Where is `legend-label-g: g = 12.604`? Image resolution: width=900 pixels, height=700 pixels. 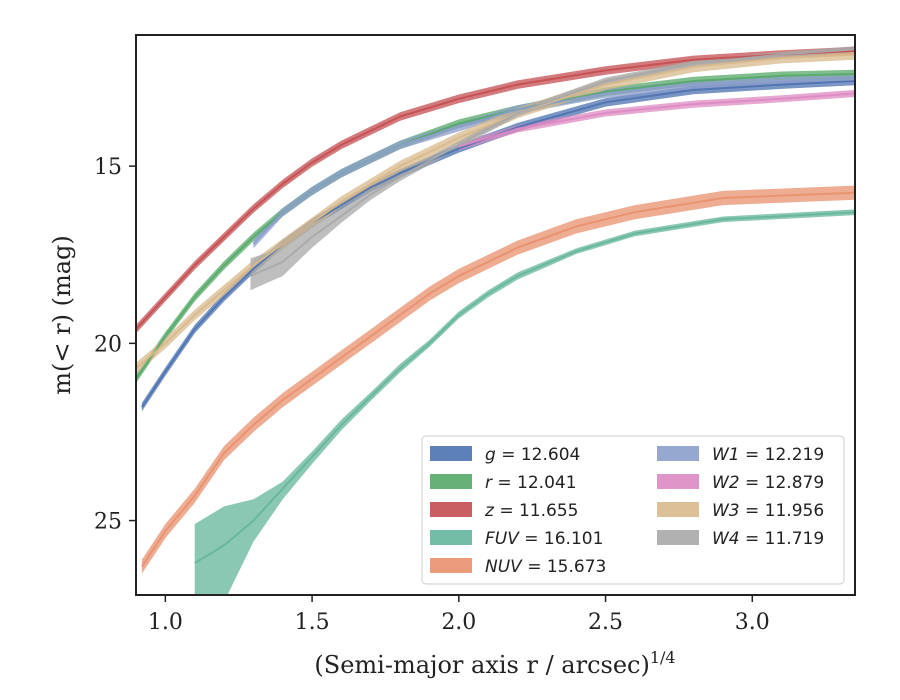 legend-label-g: g = 12.604 is located at coordinates (532, 455).